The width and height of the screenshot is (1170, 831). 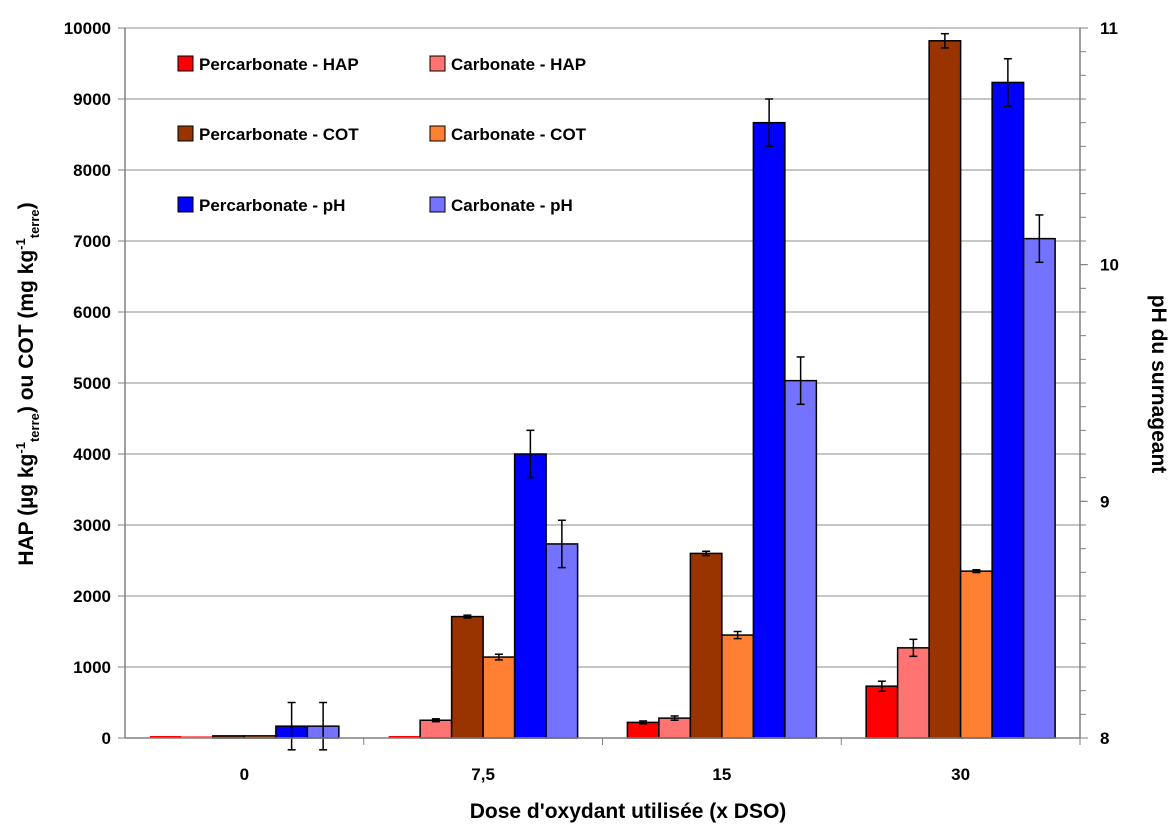 I want to click on left-tick-label: 3000, so click(x=92, y=525).